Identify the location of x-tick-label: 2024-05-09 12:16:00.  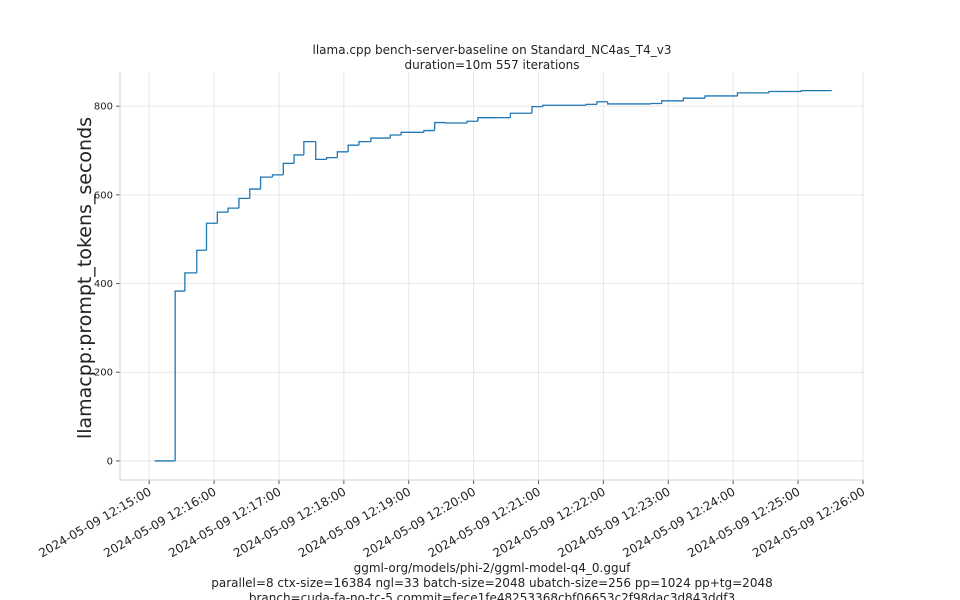
(159, 522).